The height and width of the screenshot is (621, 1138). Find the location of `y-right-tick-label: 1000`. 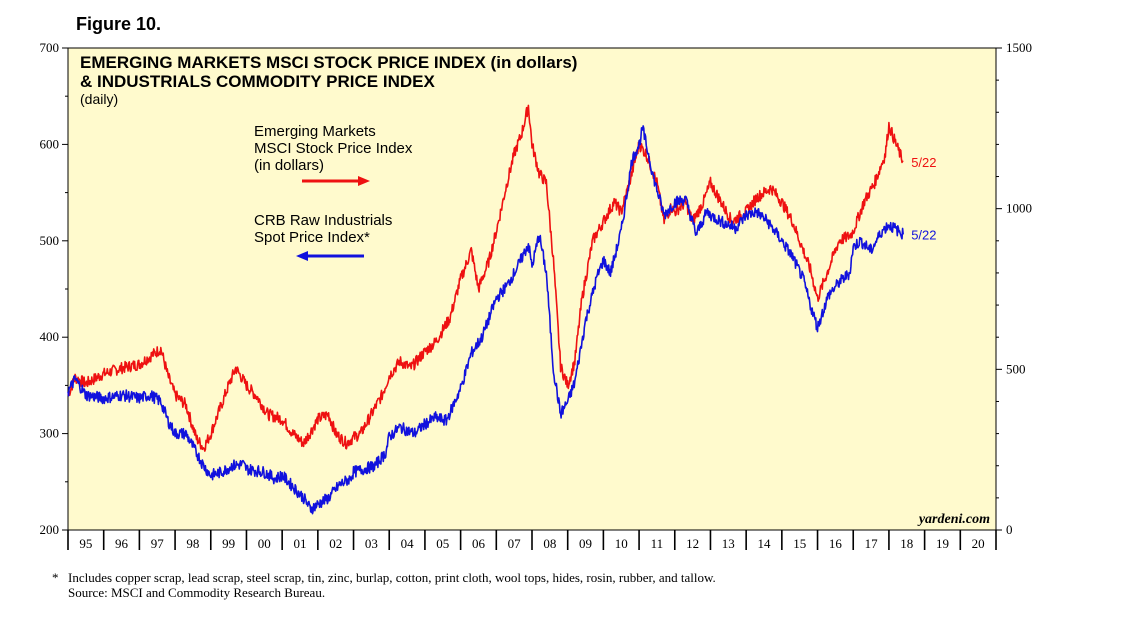

y-right-tick-label: 1000 is located at coordinates (1019, 208).